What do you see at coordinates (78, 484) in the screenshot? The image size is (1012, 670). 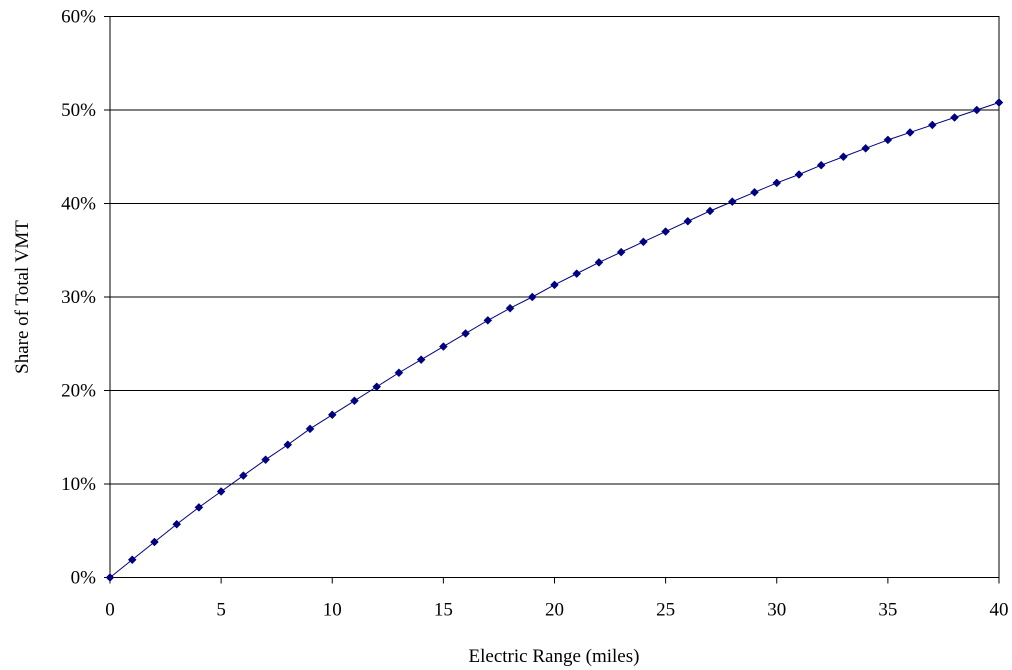 I see `y-tick-label: 10%` at bounding box center [78, 484].